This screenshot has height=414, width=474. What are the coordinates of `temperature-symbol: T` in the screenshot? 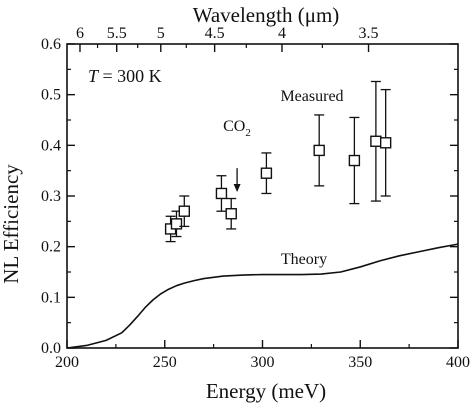 It's located at (94, 76).